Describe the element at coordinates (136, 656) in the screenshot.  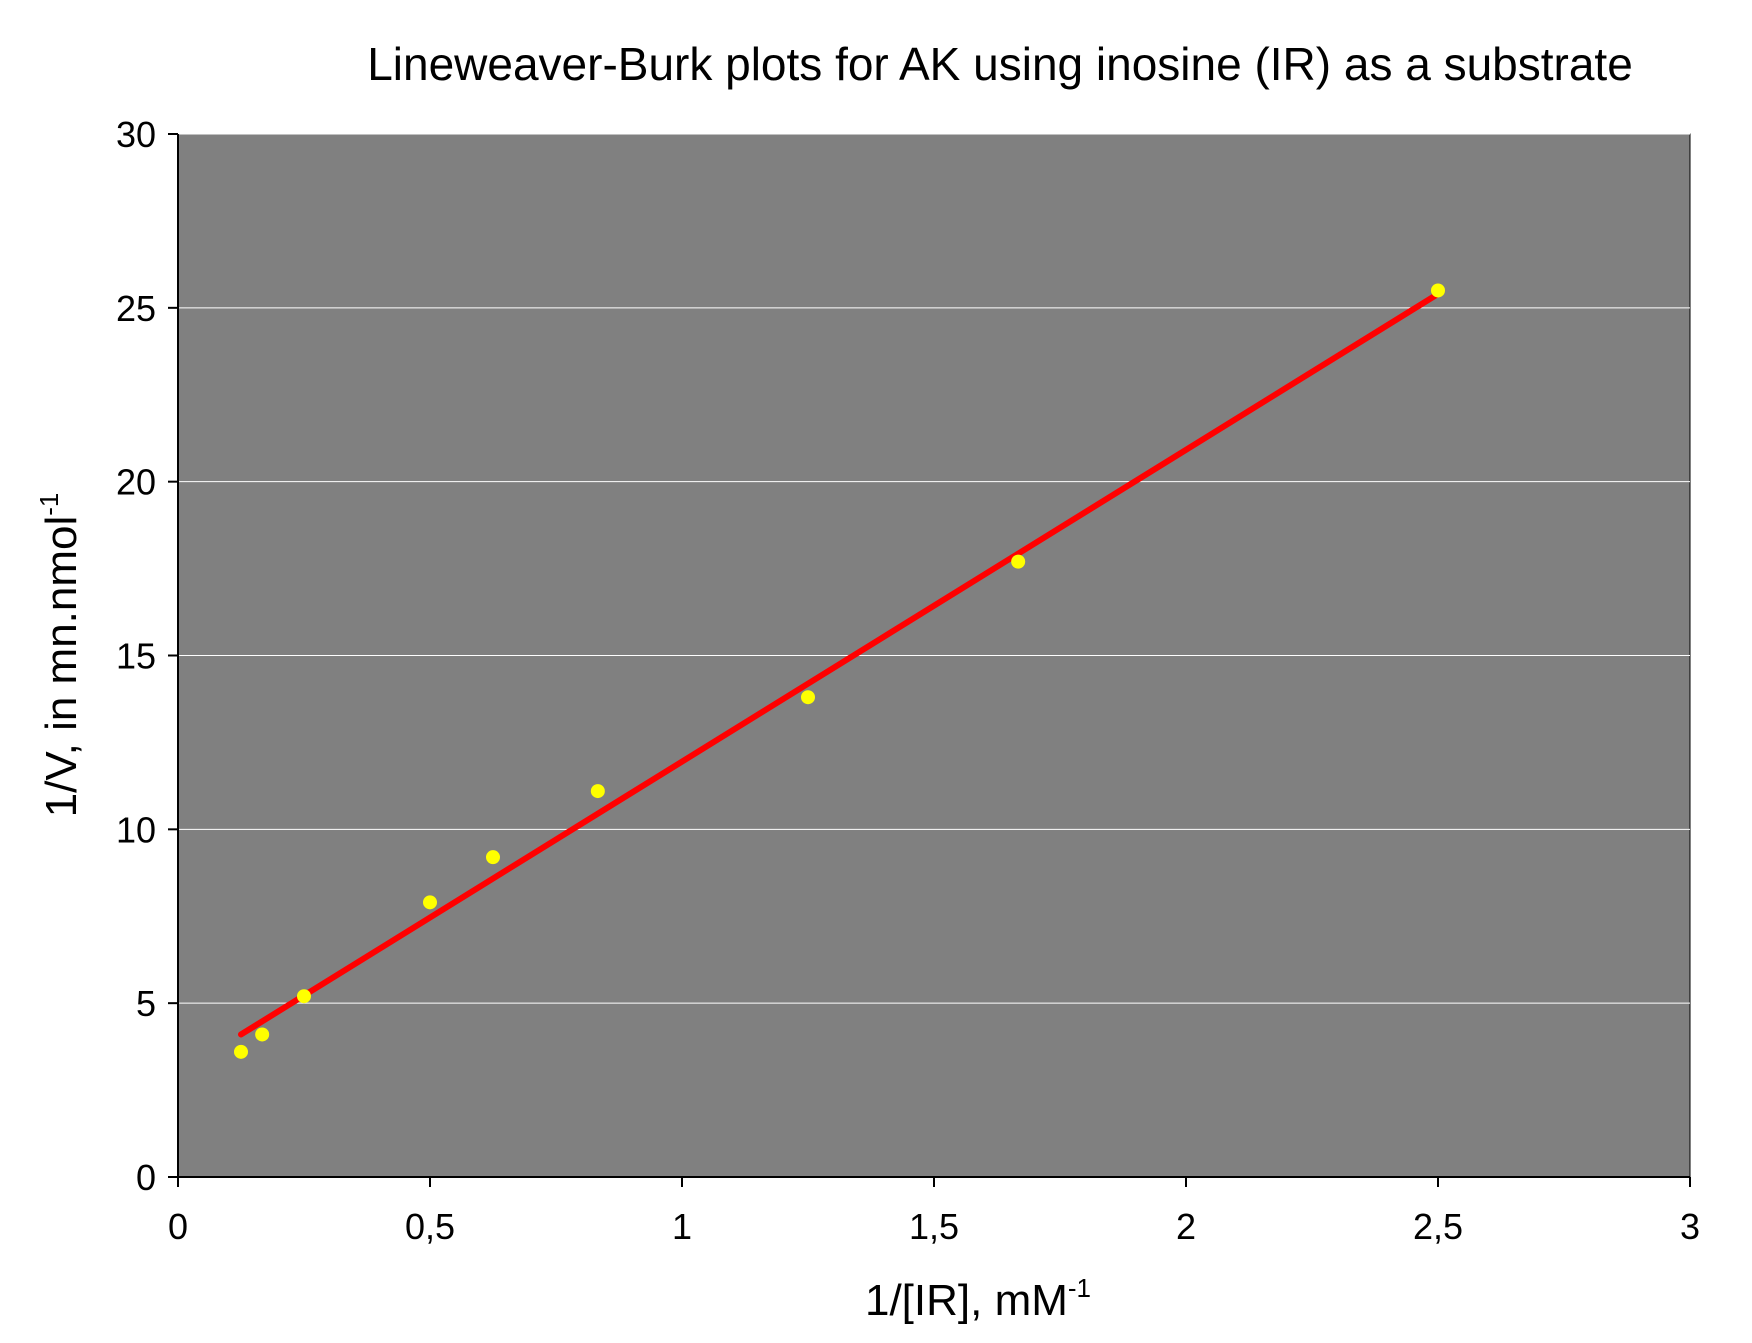
I see `y-tick-label: 15` at that location.